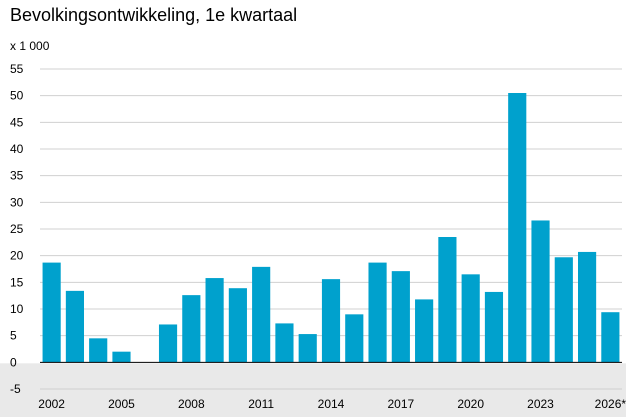 The width and height of the screenshot is (626, 417). What do you see at coordinates (17, 122) in the screenshot?
I see `y-tick-label: 45` at bounding box center [17, 122].